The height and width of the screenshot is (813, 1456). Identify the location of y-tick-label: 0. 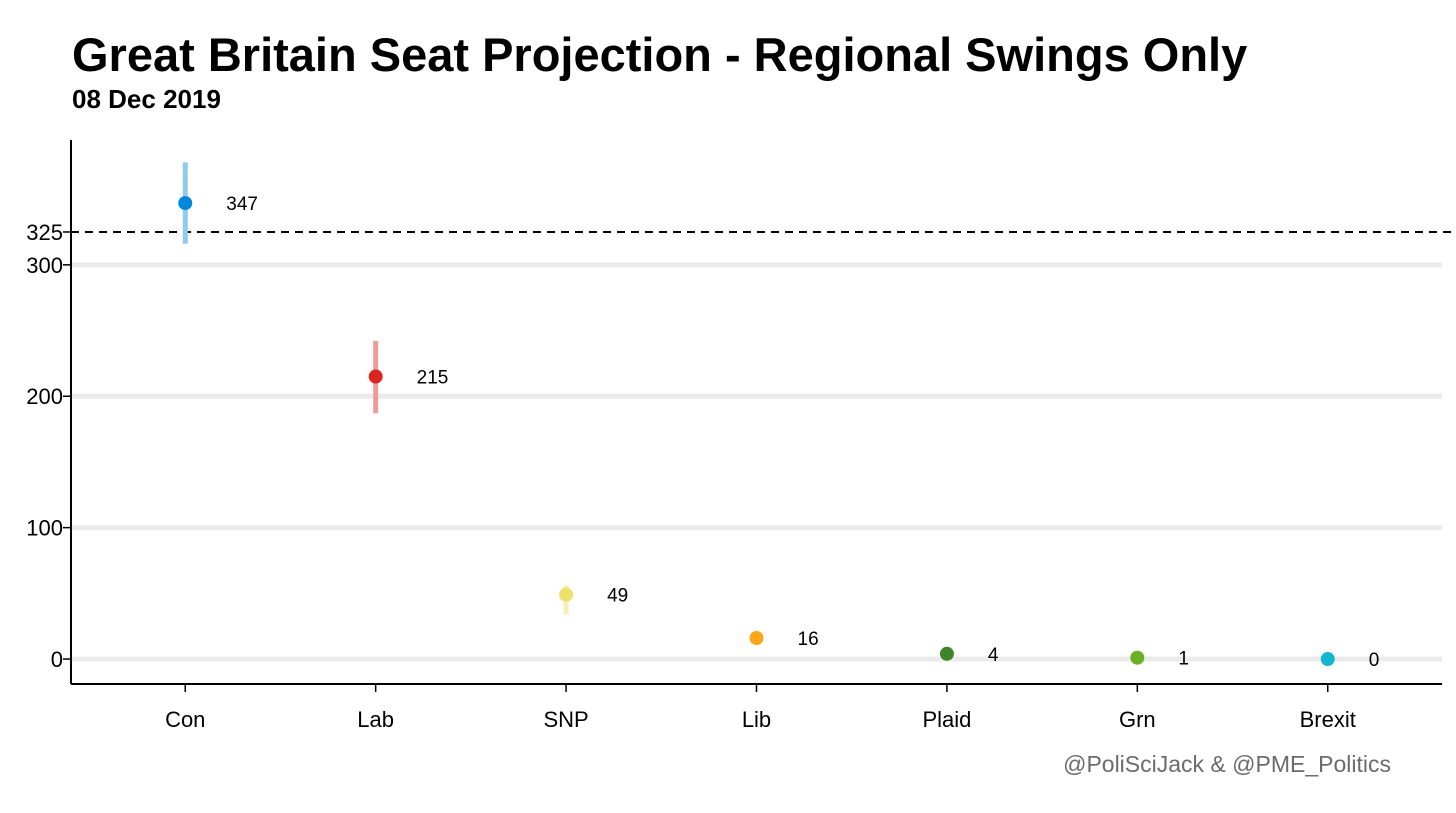
(57, 659).